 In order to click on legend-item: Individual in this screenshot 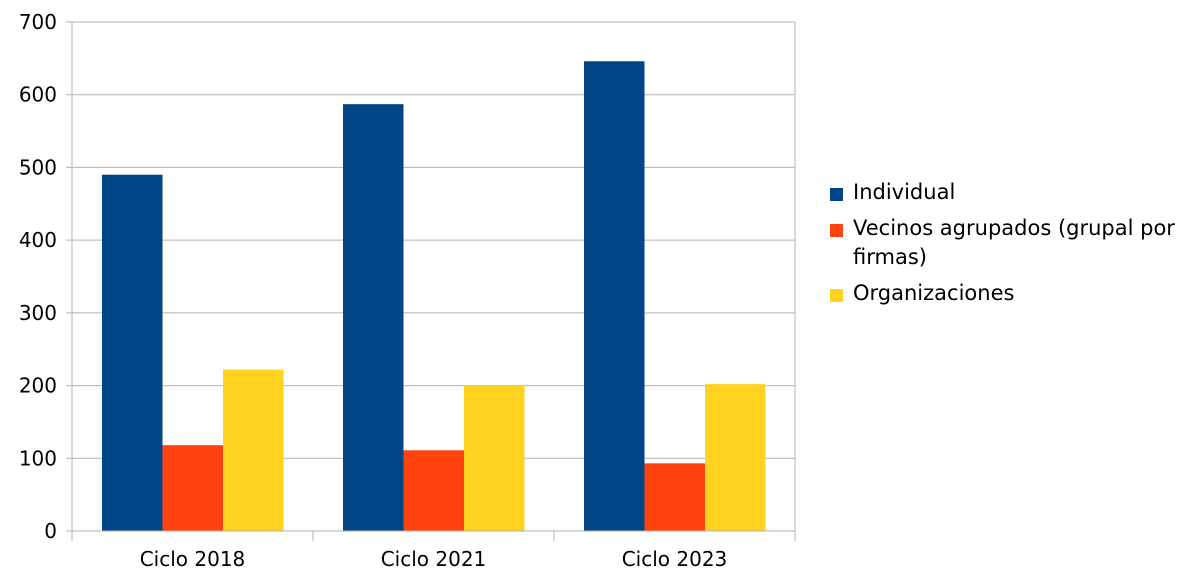, I will do `click(1002, 192)`.